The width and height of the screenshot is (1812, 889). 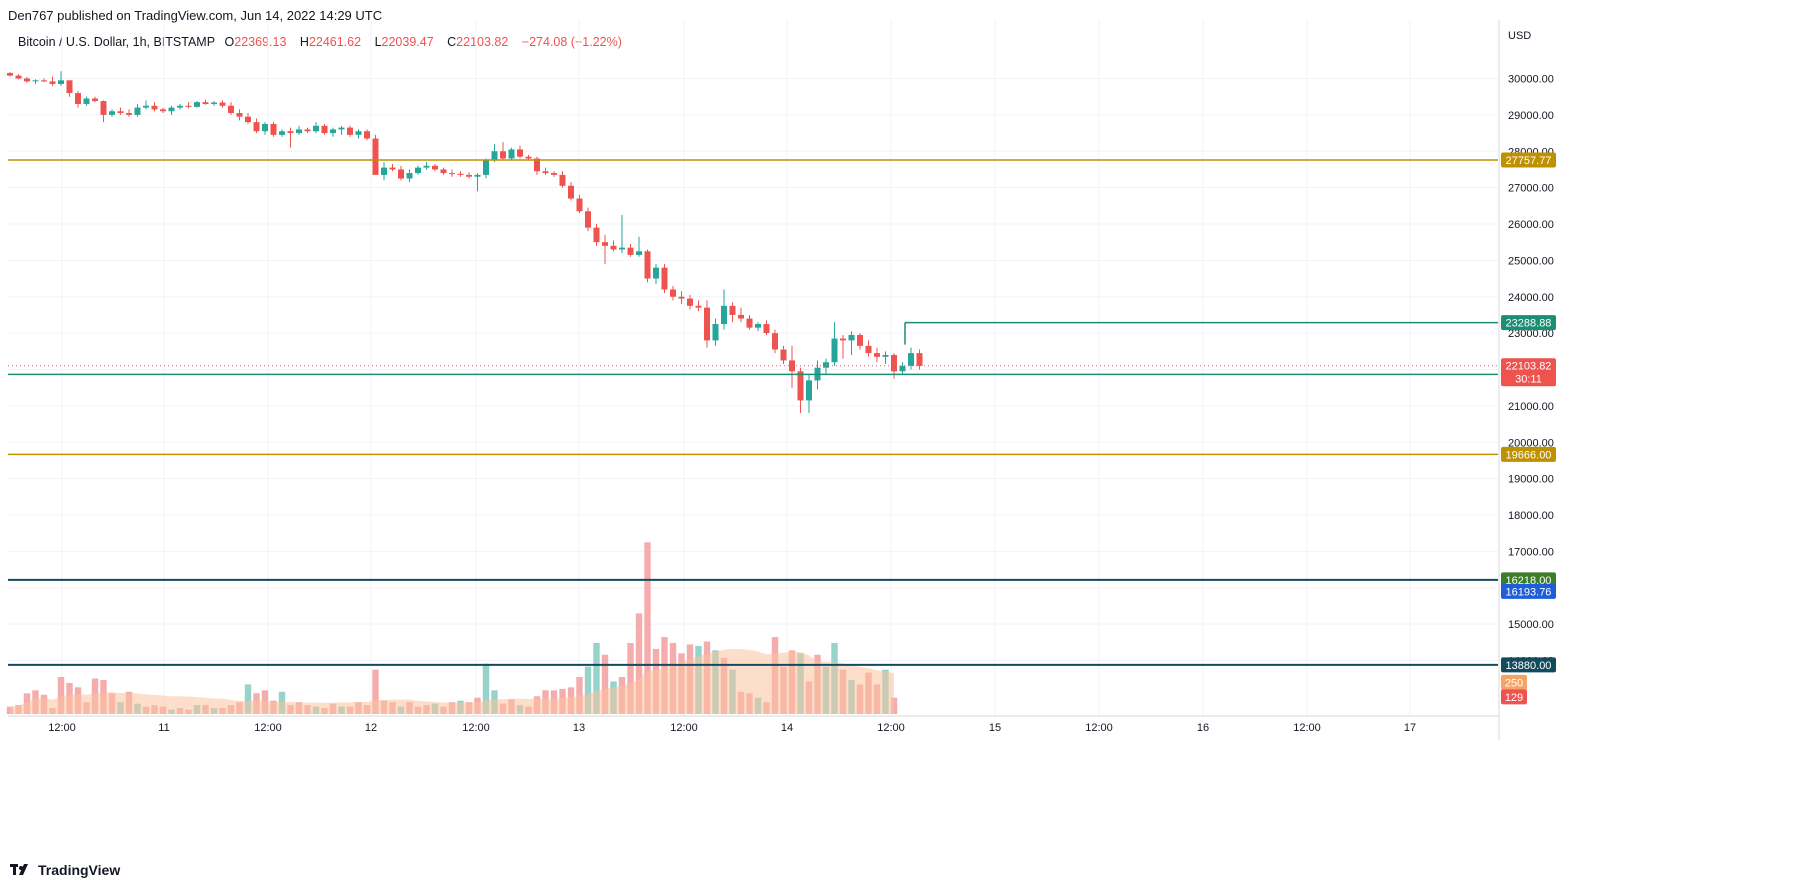 I want to click on tradingview-brand: TradingView, so click(x=79, y=870).